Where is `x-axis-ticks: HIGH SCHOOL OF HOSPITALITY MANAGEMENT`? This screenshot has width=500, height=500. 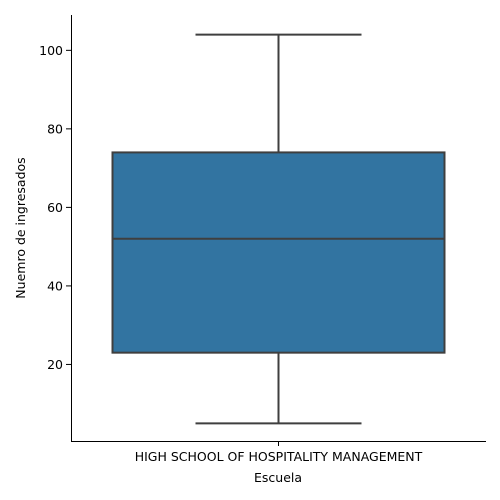 x-axis-ticks: HIGH SCHOOL OF HOSPITALITY MANAGEMENT is located at coordinates (279, 452).